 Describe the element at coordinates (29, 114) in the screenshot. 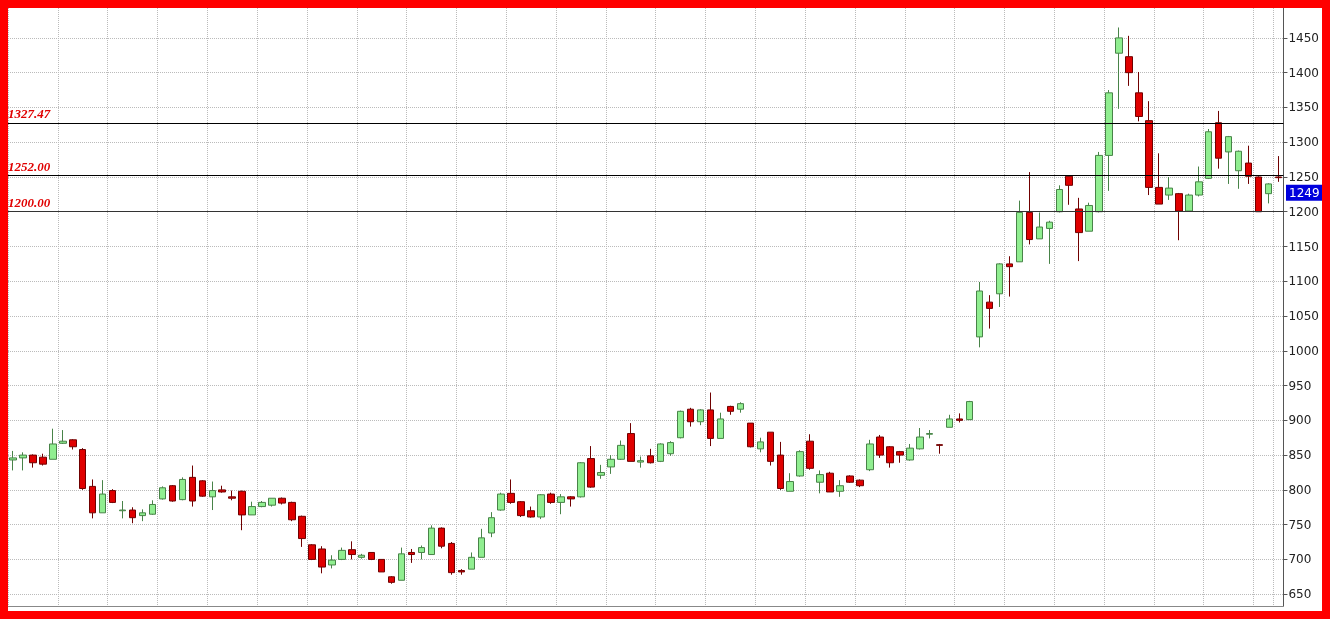

I see `ref-line-label: 1327.47` at that location.